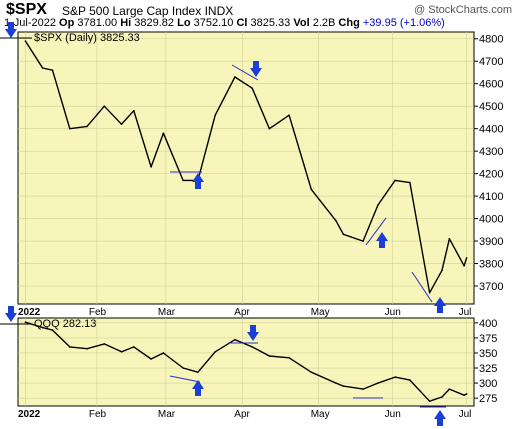 The width and height of the screenshot is (520, 429). I want to click on y-tick-label: 375, so click(488, 339).